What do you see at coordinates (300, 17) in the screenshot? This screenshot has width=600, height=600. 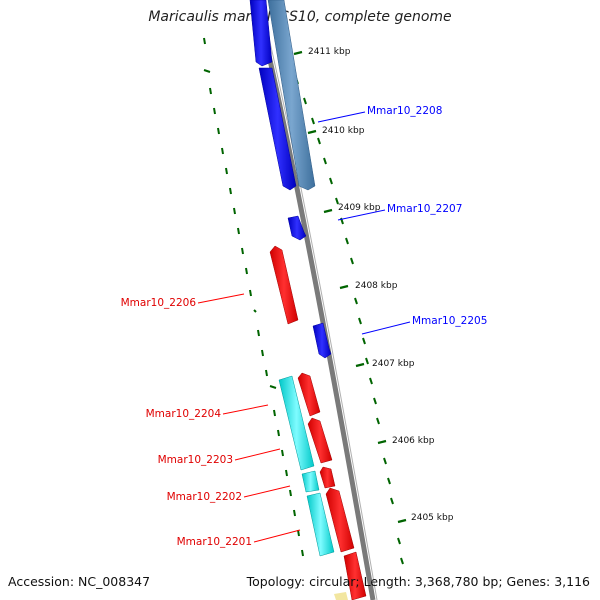 I see `map-title: Maricaulis maris MCS10, complete genome` at bounding box center [300, 17].